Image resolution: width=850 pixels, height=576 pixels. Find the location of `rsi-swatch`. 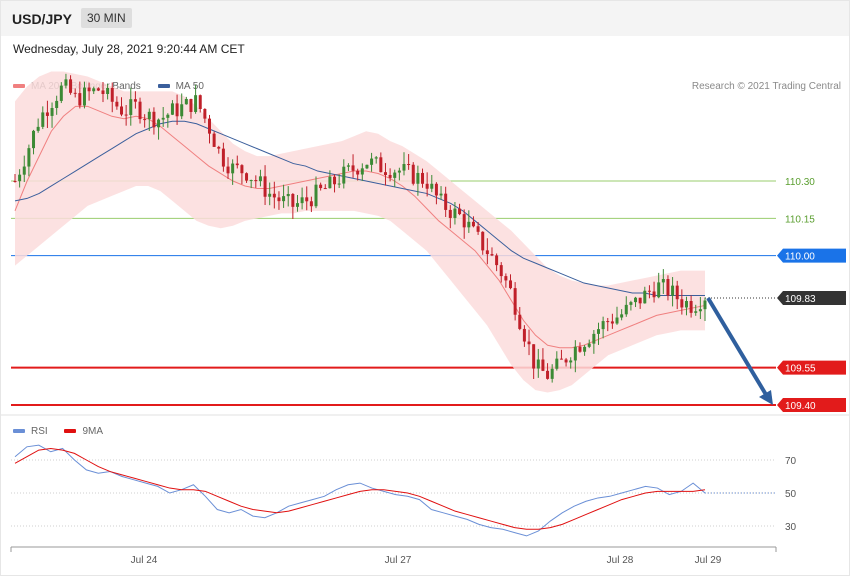

rsi-swatch is located at coordinates (19, 431).